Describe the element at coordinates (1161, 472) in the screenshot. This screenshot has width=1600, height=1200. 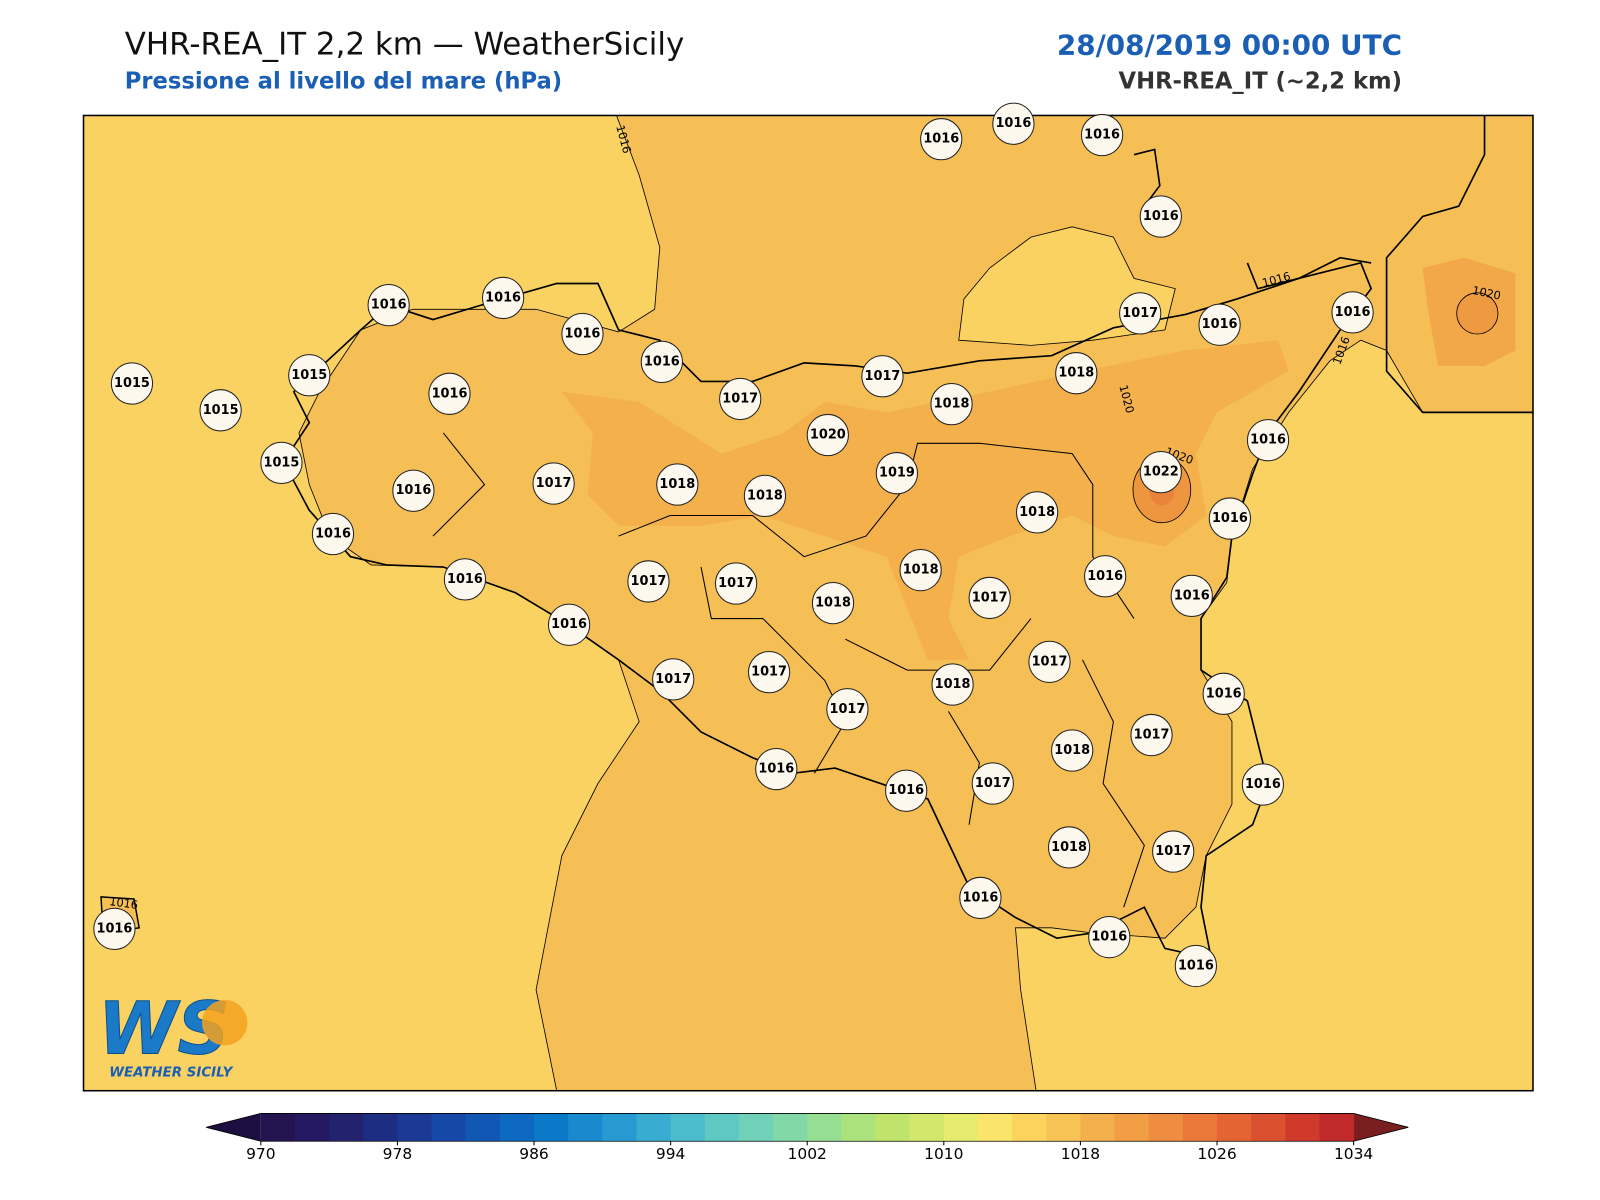
I see `station-value: 1022` at that location.